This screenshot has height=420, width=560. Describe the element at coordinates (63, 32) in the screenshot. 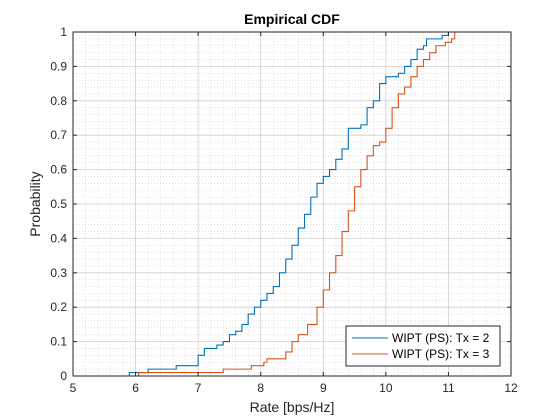

I see `y-tick-label: 1` at that location.